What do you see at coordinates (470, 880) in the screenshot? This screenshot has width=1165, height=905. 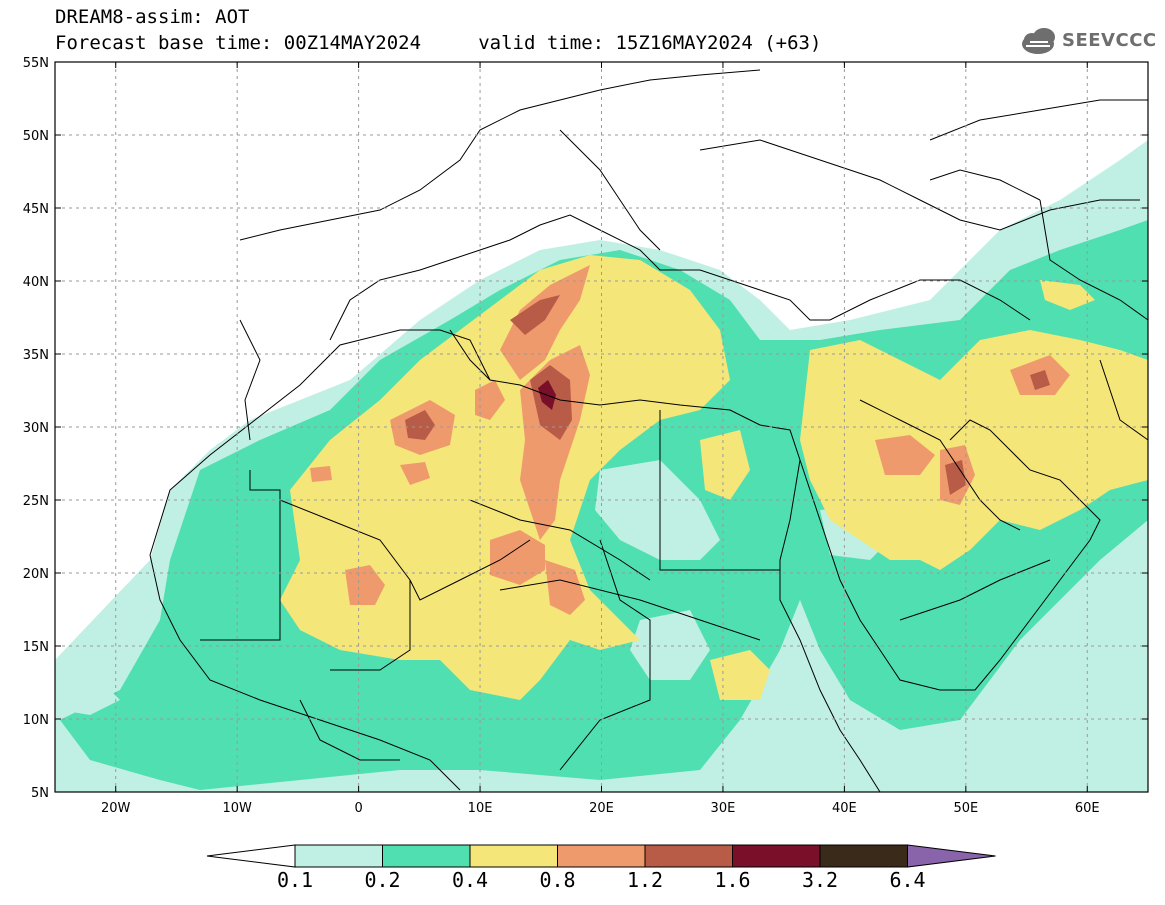 I see `colorbar-level-label: 0.4` at bounding box center [470, 880].